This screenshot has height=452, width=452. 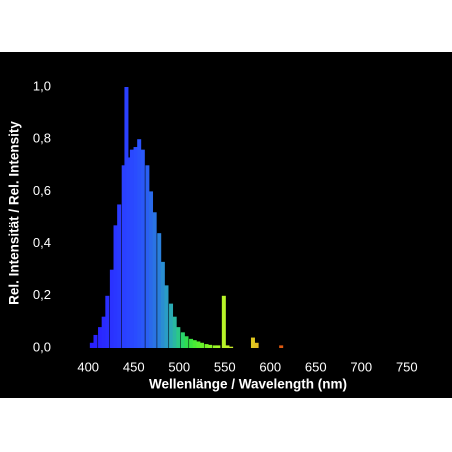 I want to click on x-tick-label: 650, so click(x=316, y=366).